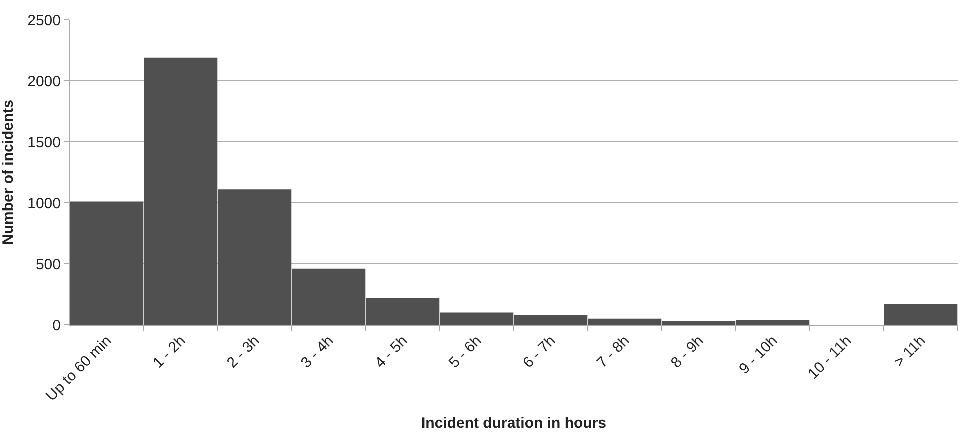 This screenshot has height=432, width=960. I want to click on x-tick-label: > 11h, so click(910, 351).